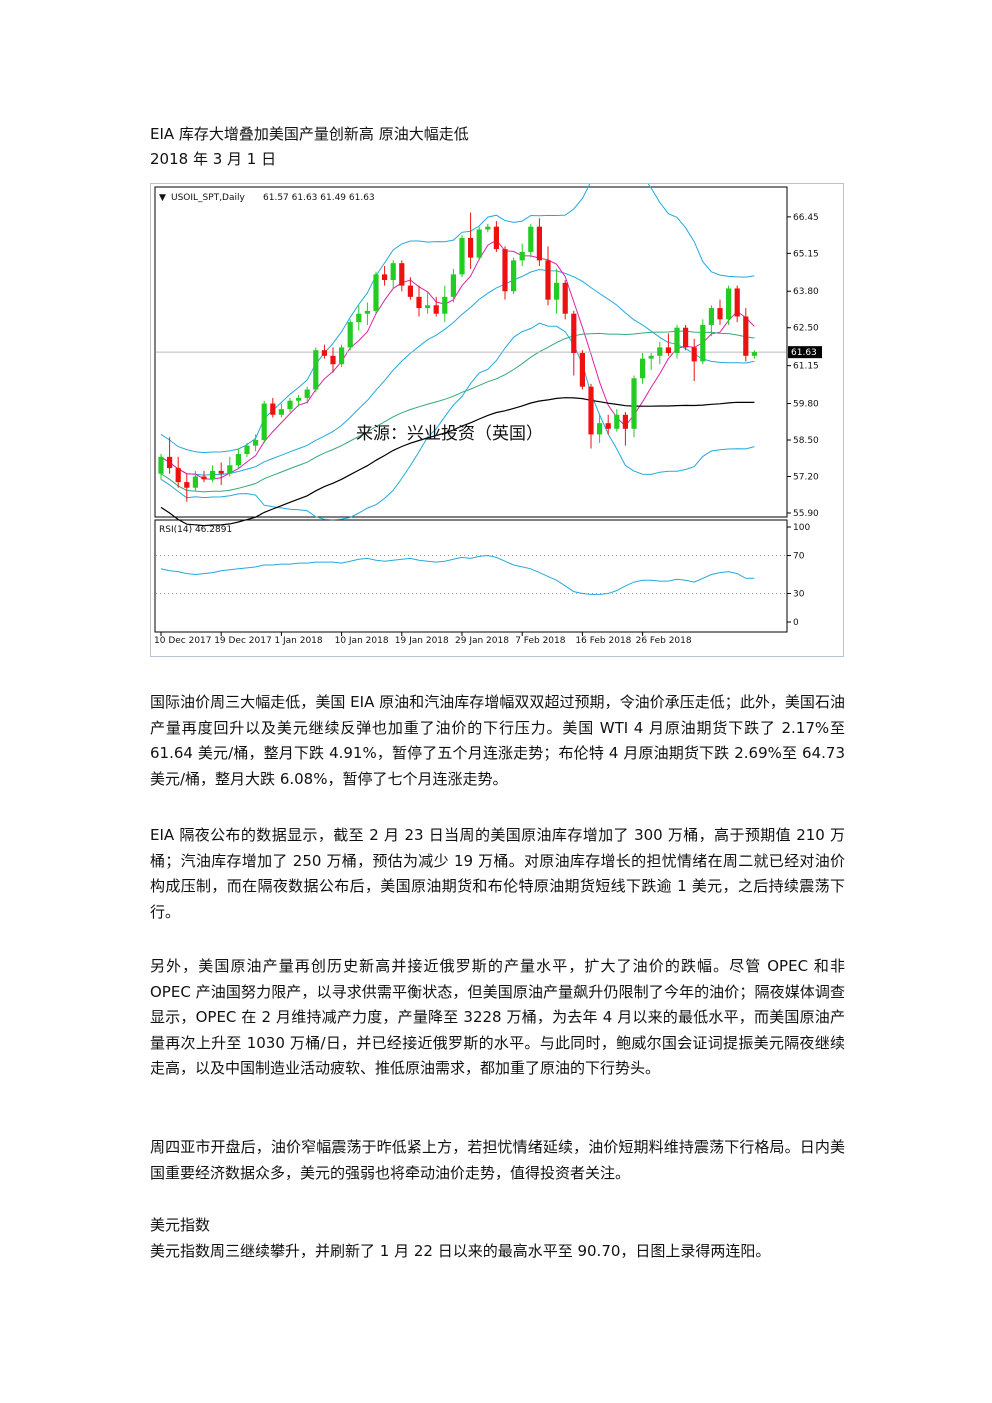 The width and height of the screenshot is (992, 1403). Describe the element at coordinates (806, 292) in the screenshot. I see `price-tick-label: 63.80` at that location.